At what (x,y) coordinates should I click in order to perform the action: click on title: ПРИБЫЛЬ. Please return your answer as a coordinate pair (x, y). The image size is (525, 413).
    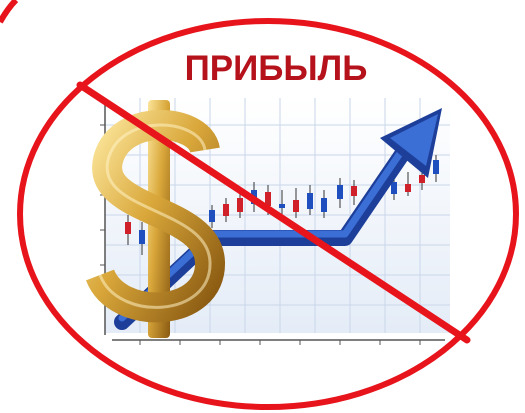
    Looking at the image, I should click on (276, 68).